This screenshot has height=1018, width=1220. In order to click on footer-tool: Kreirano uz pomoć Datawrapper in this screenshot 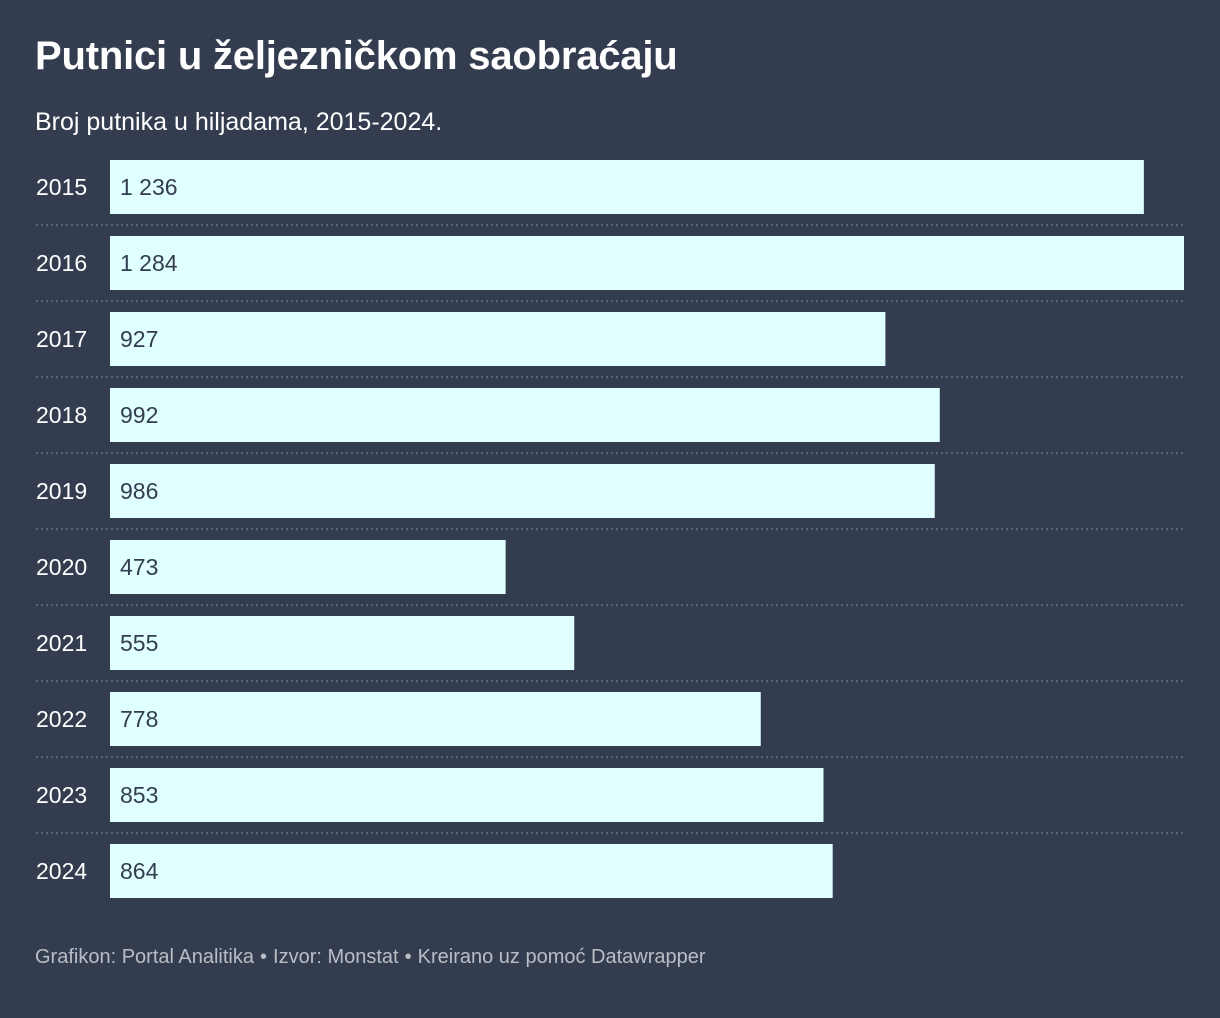, I will do `click(561, 957)`.